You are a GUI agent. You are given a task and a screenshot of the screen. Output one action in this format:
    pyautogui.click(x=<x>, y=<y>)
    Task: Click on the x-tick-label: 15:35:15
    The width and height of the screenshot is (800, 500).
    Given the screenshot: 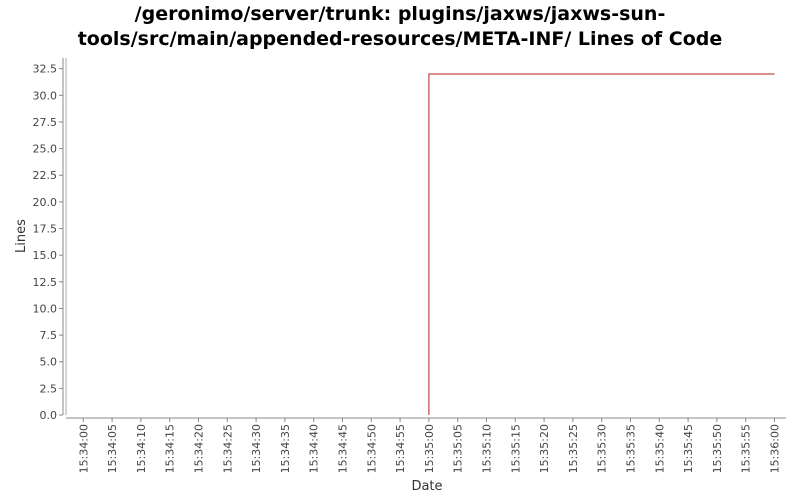 What is the action you would take?
    pyautogui.click(x=515, y=448)
    